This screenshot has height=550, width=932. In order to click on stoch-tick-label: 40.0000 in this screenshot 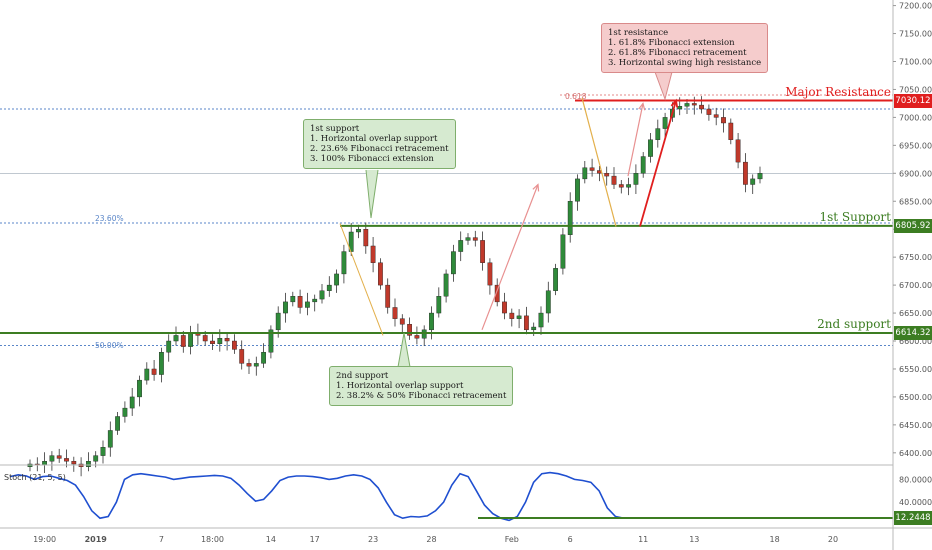, I will do `click(915, 502)`.